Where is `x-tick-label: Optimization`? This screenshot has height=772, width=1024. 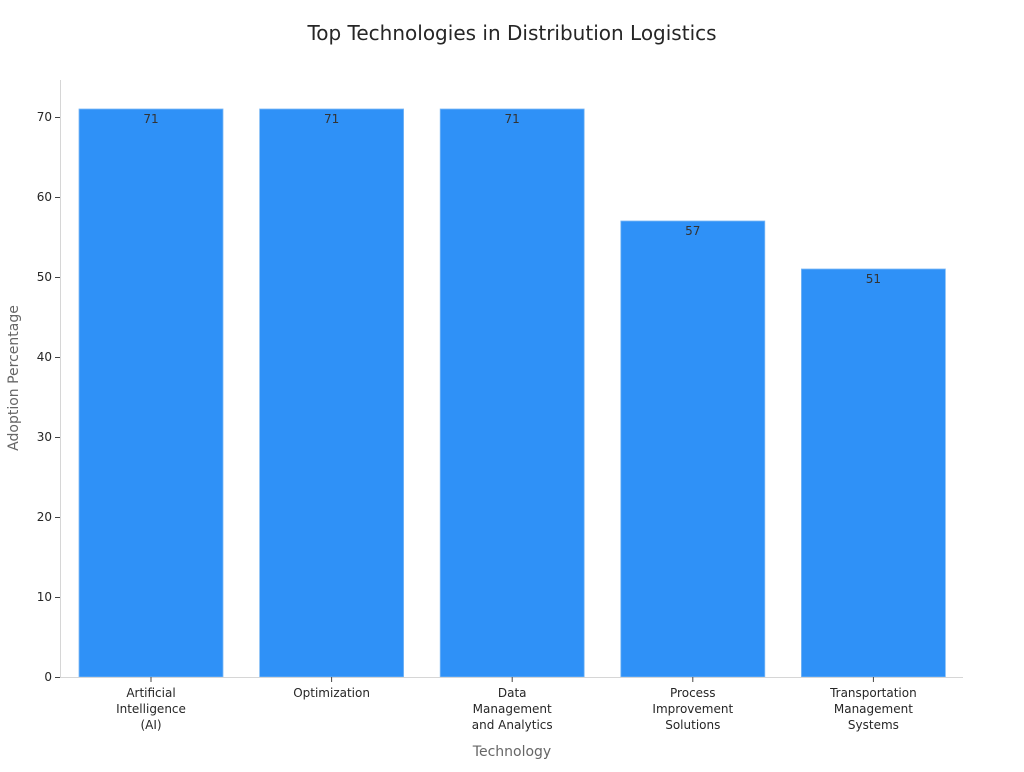 x-tick-label: Optimization is located at coordinates (331, 693).